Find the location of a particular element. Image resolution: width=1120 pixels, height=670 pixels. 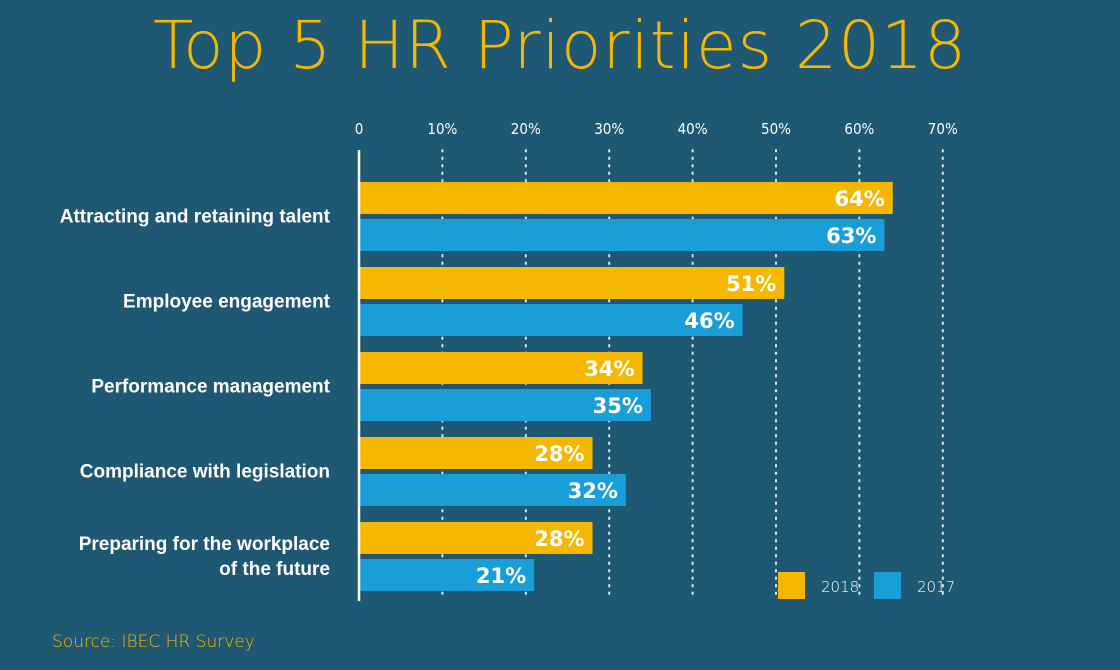

category-label: Attracting and retaining talent is located at coordinates (195, 217).